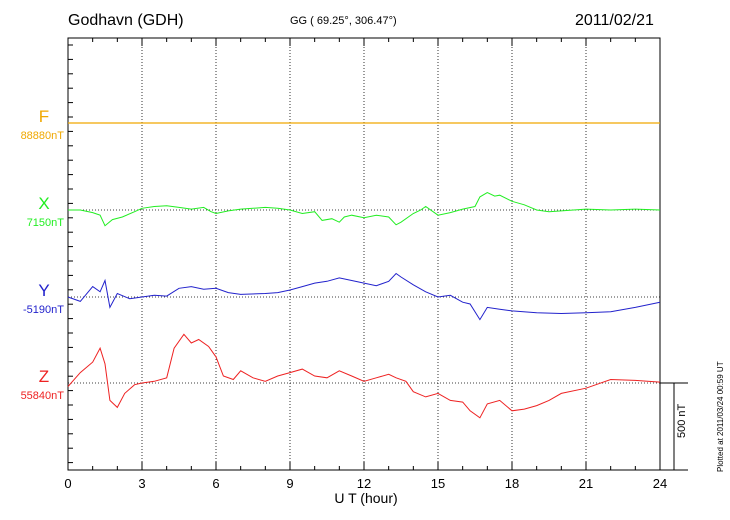 Image resolution: width=730 pixels, height=520 pixels. Describe the element at coordinates (343, 21) in the screenshot. I see `coordinates-label: GG ( 69.25°, 306.47°)` at that location.